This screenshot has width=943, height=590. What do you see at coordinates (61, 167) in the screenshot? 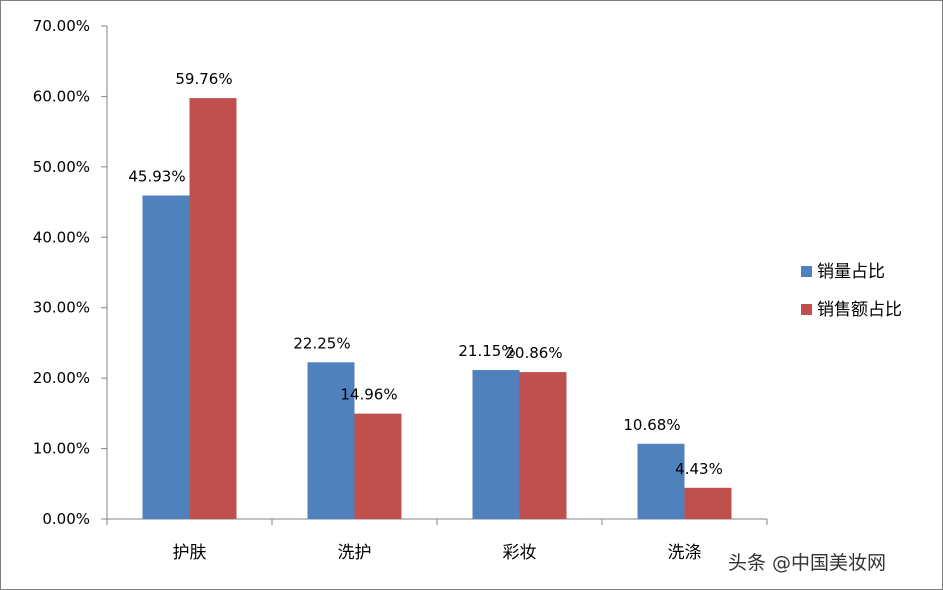
I see `y-tick-label: 50.00%` at bounding box center [61, 167].